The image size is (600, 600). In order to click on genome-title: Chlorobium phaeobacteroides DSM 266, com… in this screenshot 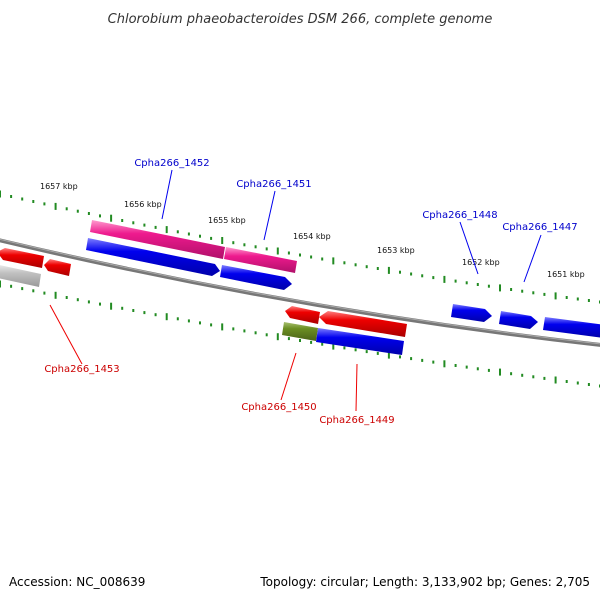, I will do `click(300, 19)`.